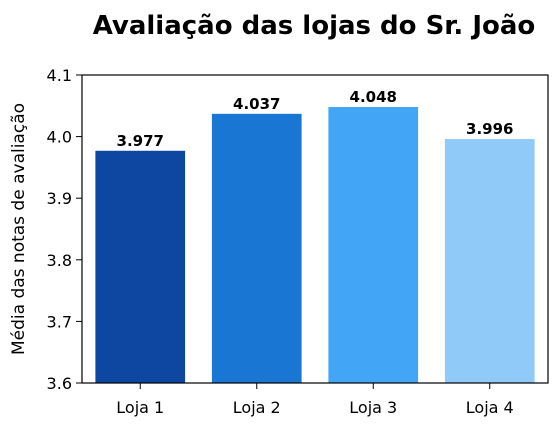  Describe the element at coordinates (140, 407) in the screenshot. I see `x-tick-label: Loja 1` at that location.